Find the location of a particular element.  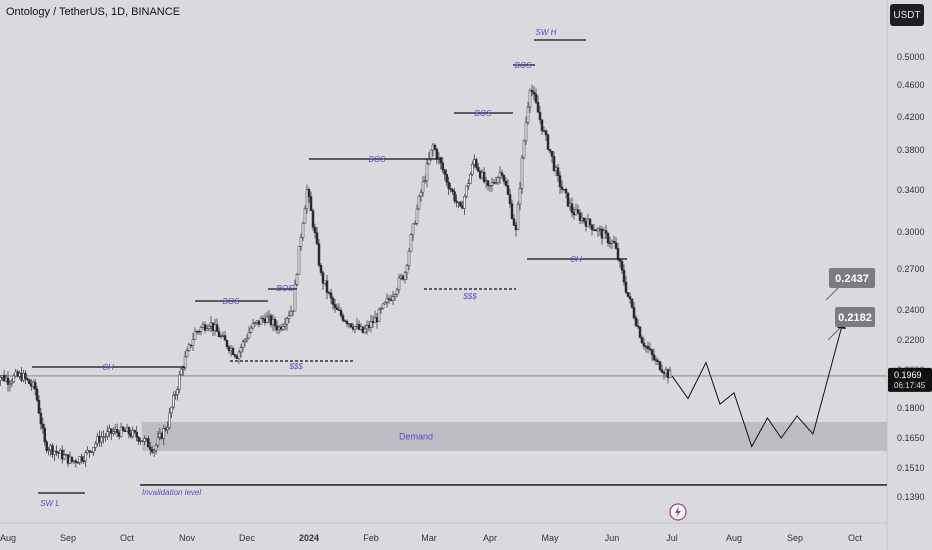

time-tick-label: 2024 is located at coordinates (309, 538).